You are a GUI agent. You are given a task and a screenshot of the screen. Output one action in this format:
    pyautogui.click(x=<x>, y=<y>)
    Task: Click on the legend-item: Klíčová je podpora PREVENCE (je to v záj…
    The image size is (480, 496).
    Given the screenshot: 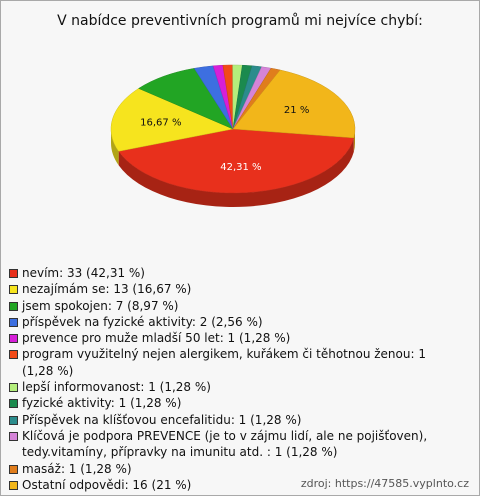 What is the action you would take?
    pyautogui.click(x=229, y=444)
    